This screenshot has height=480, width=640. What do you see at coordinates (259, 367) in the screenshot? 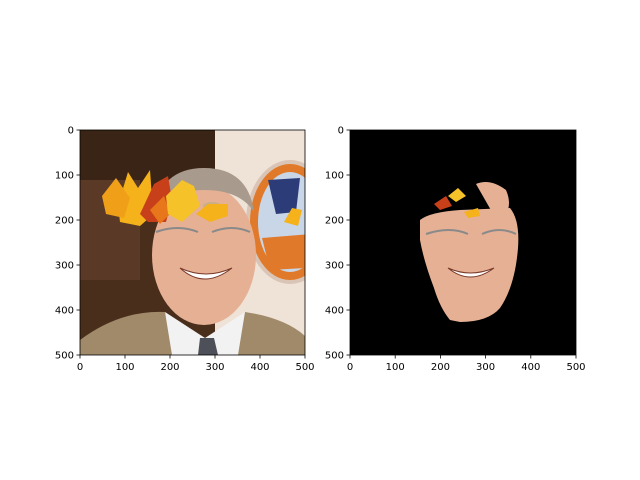
I see `left-x-tick-label: 400` at bounding box center [259, 367].